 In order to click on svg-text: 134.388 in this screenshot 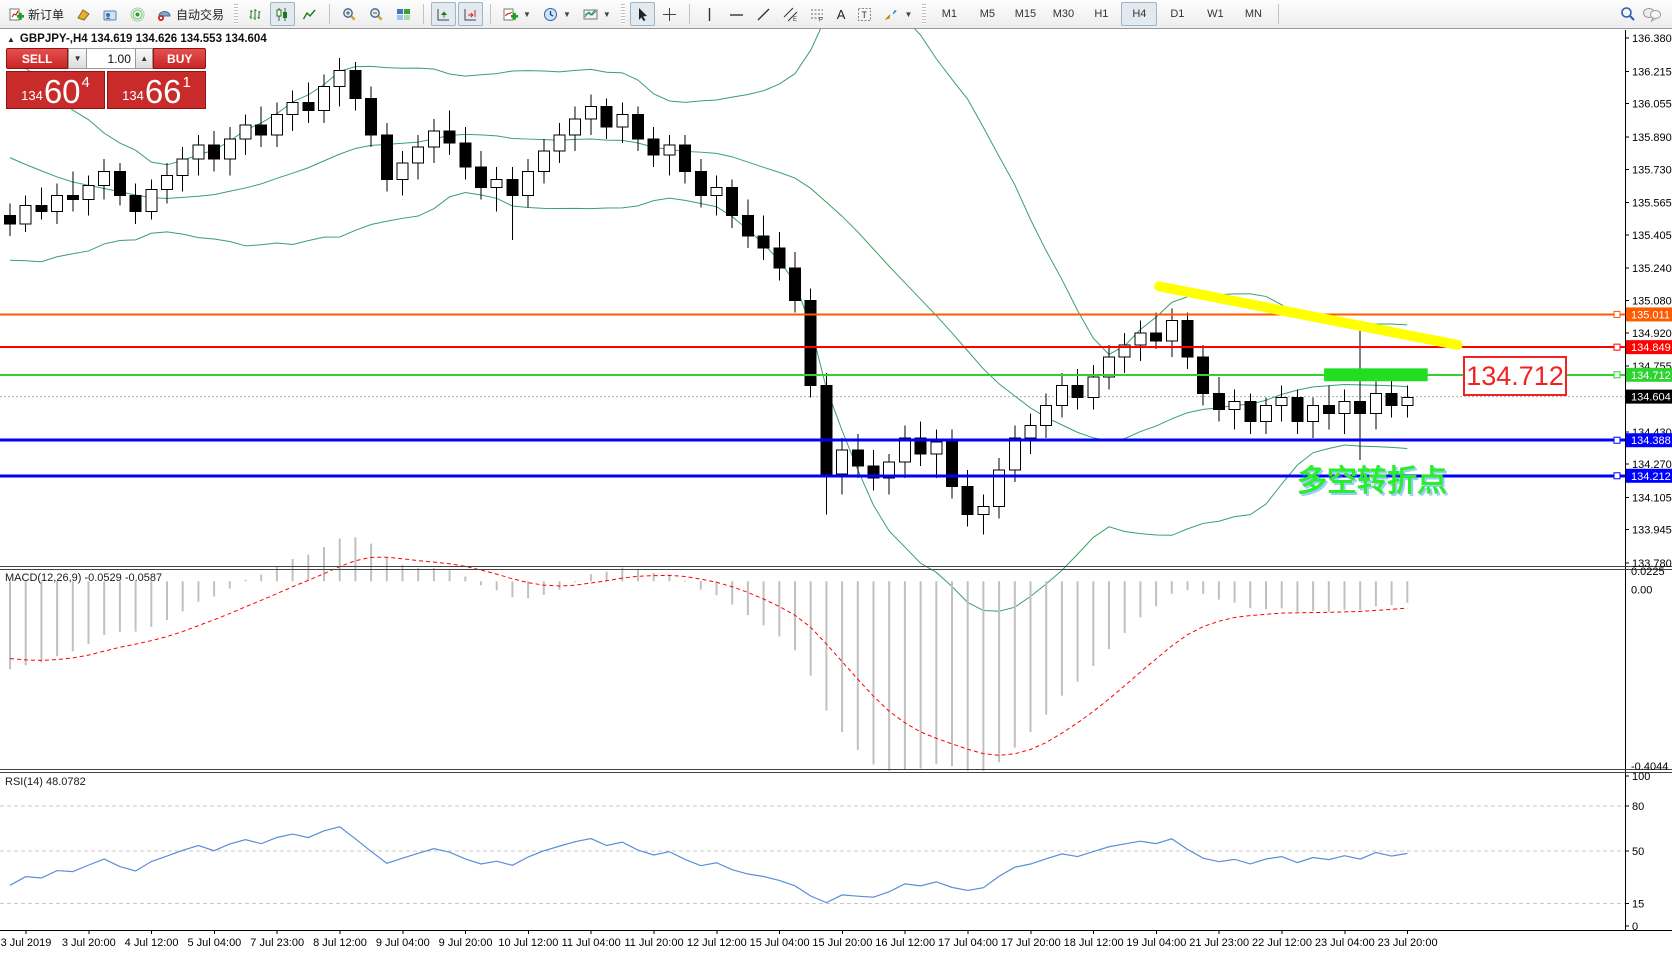, I will do `click(1651, 441)`.